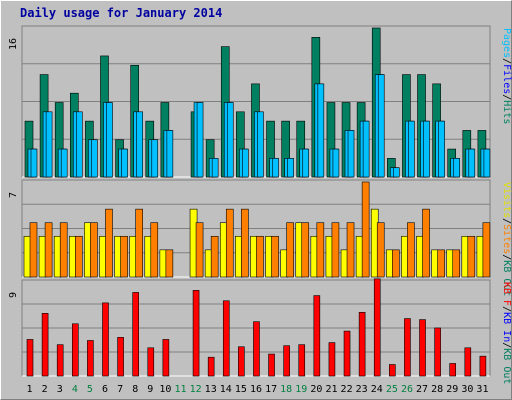  What do you see at coordinates (316, 389) in the screenshot?
I see `x-tick-label-20: 20` at bounding box center [316, 389].